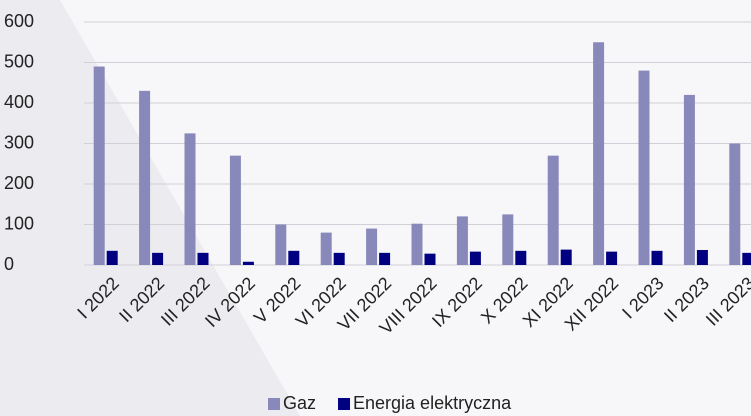 Image resolution: width=751 pixels, height=416 pixels. What do you see at coordinates (9, 264) in the screenshot?
I see `y-tick-label: 0` at bounding box center [9, 264].